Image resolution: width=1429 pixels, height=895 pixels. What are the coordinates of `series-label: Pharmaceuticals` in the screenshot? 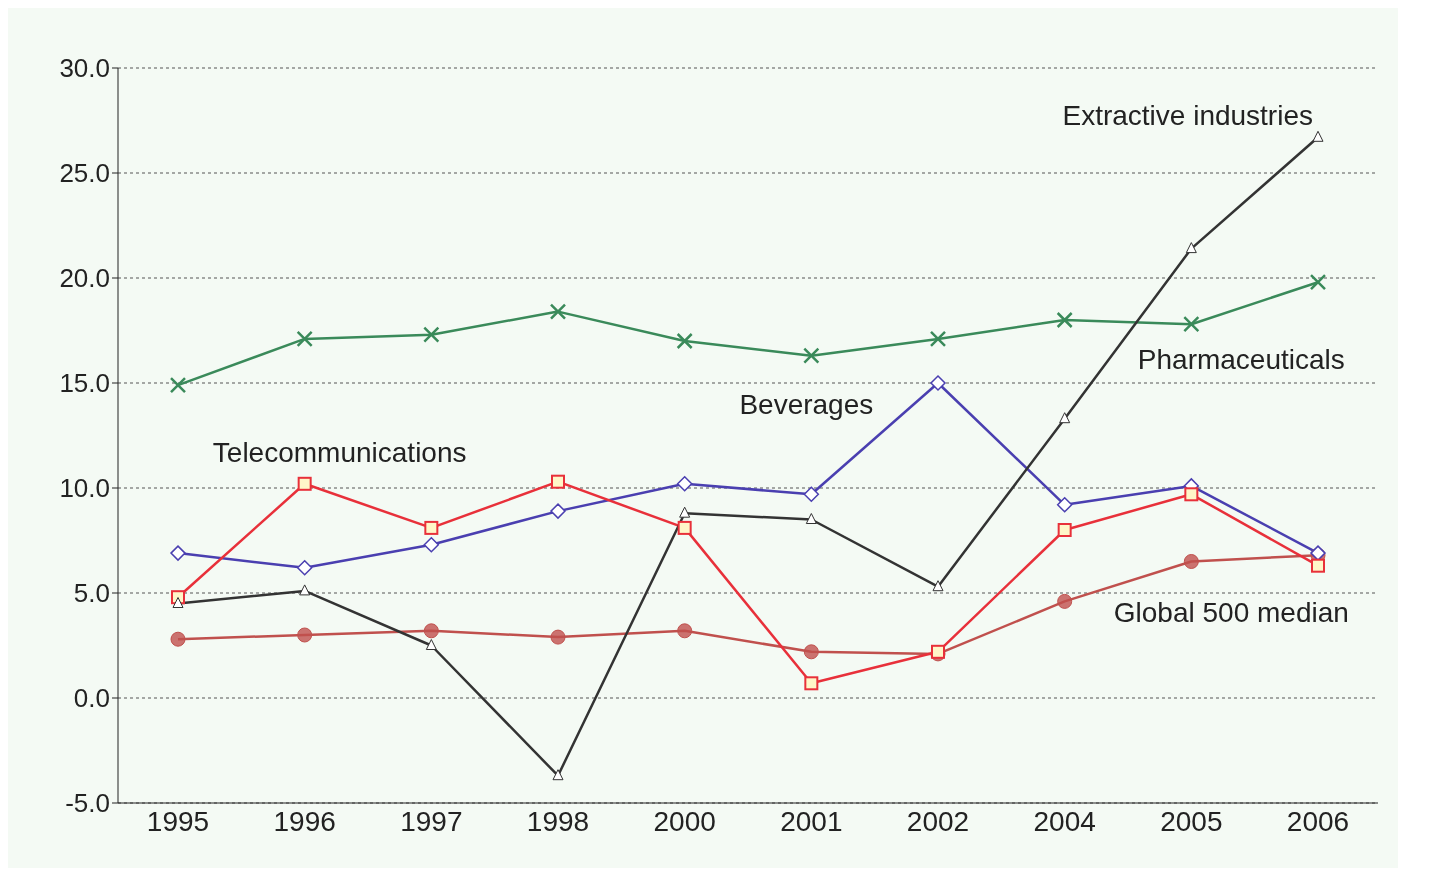 It's located at (1241, 360).